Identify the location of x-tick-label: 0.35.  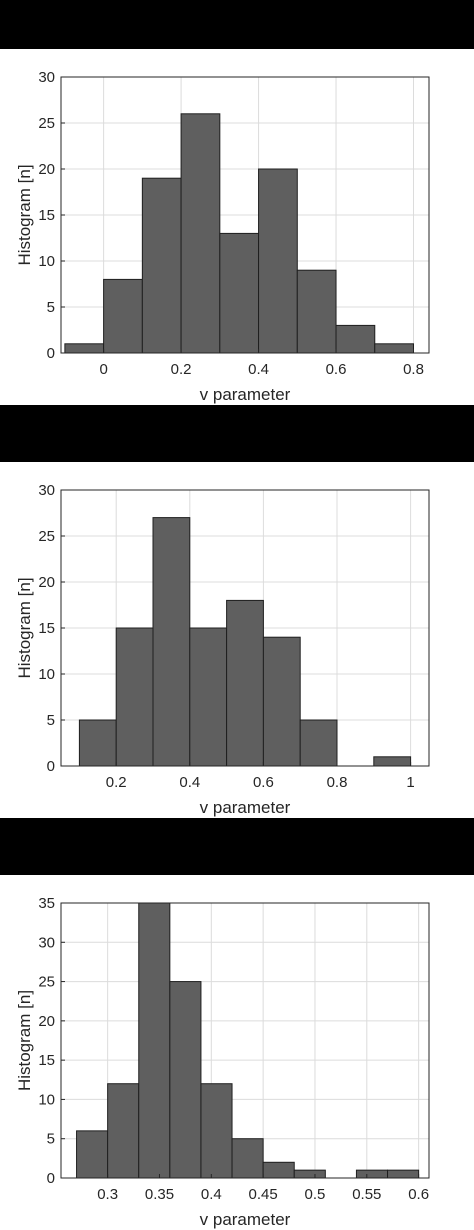
(159, 1194).